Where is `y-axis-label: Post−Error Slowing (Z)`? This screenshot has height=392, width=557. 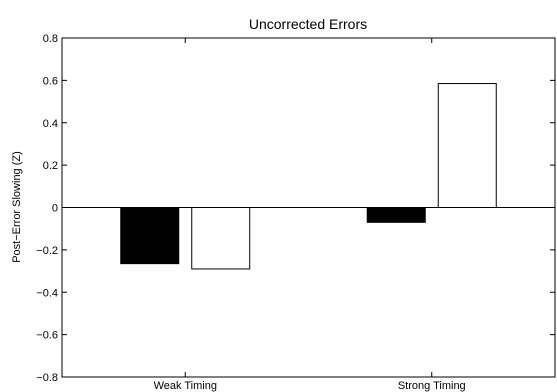 y-axis-label: Post−Error Slowing (Z) is located at coordinates (17, 207).